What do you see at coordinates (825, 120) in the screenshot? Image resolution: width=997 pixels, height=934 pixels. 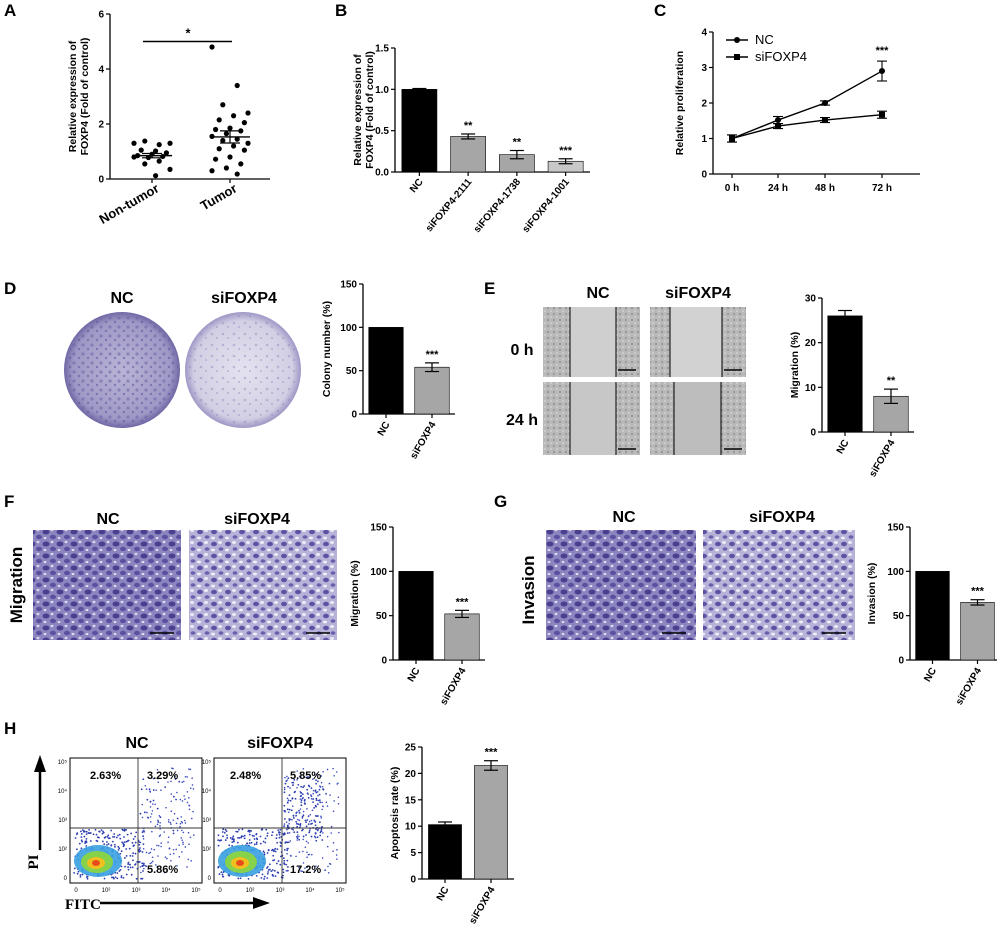 I see `C-marker-square` at bounding box center [825, 120].